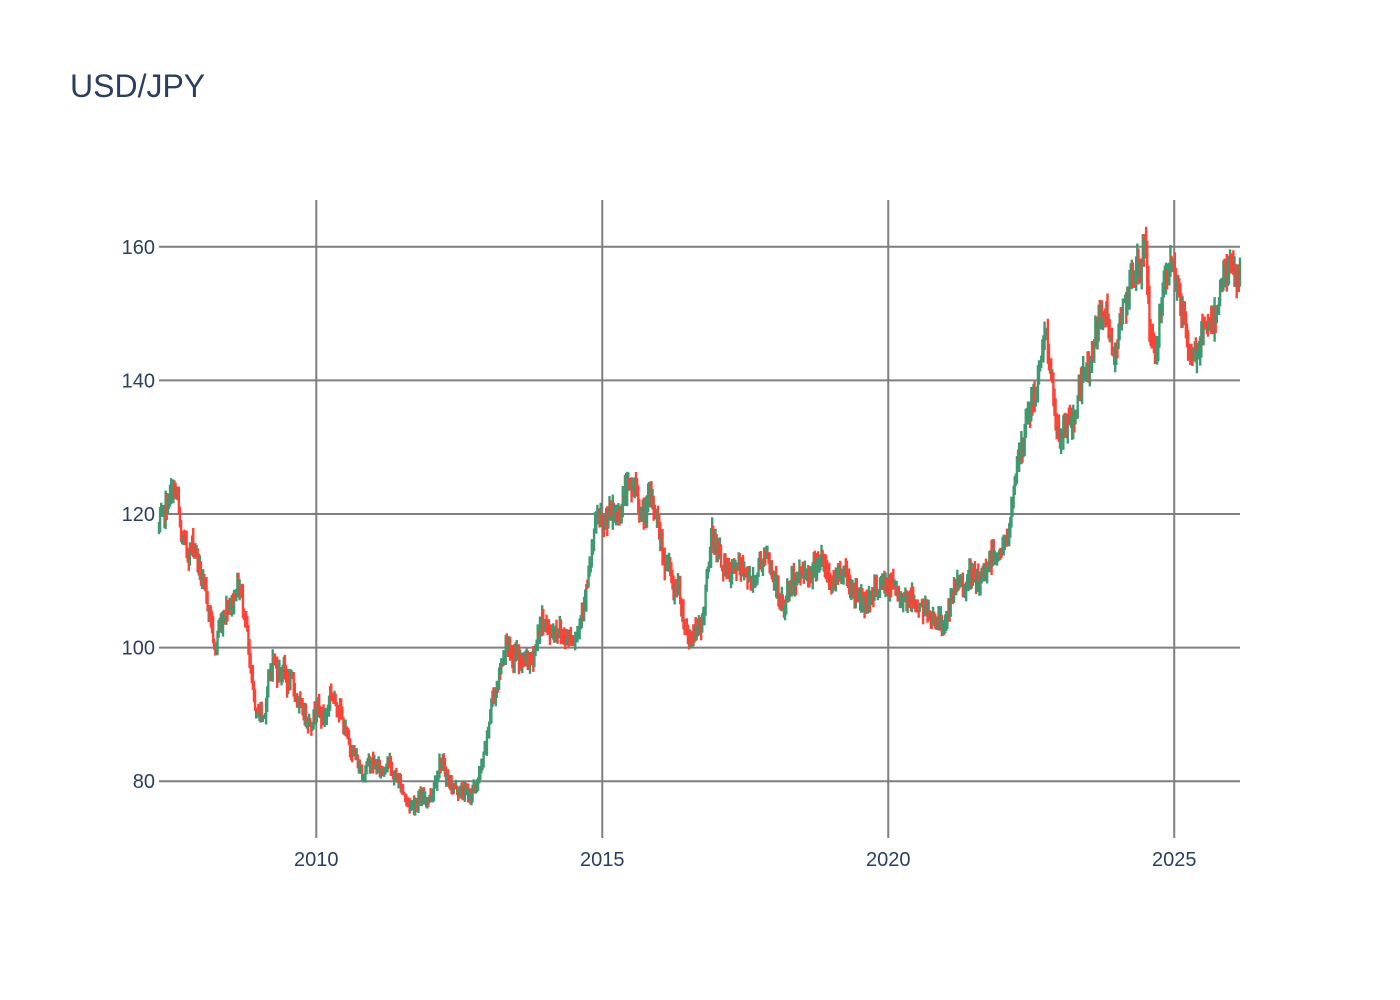 Image resolution: width=1400 pixels, height=1000 pixels. Describe the element at coordinates (144, 782) in the screenshot. I see `y-tick-label: 80` at that location.